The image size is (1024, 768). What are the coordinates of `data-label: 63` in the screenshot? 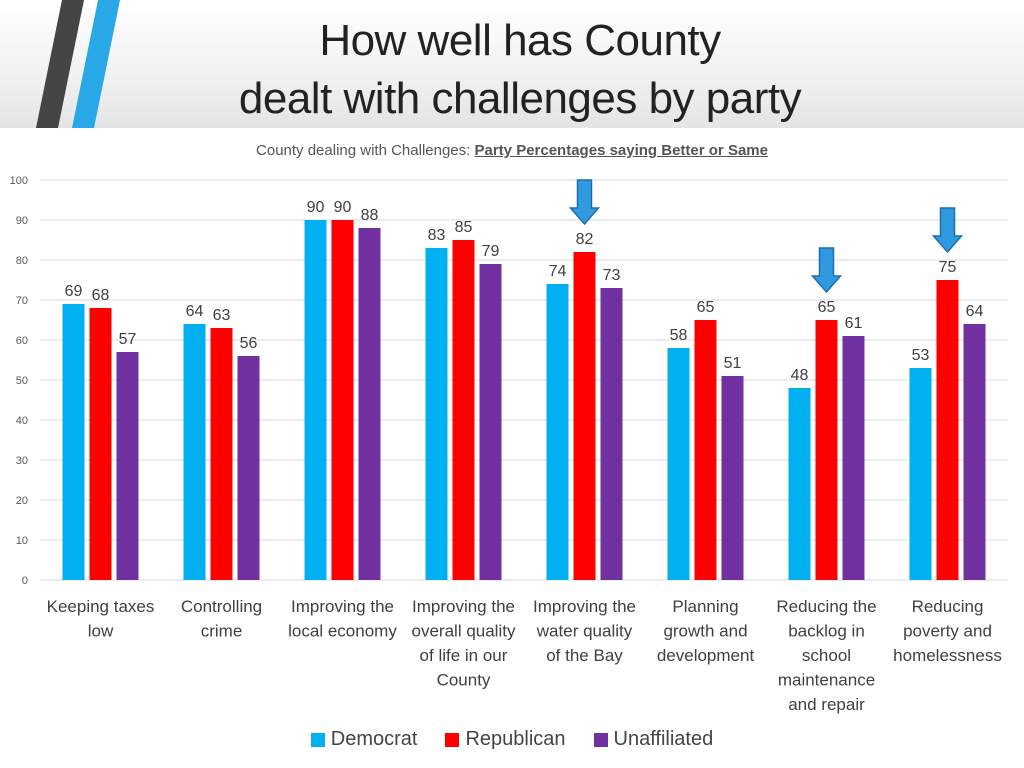 It's located at (222, 315).